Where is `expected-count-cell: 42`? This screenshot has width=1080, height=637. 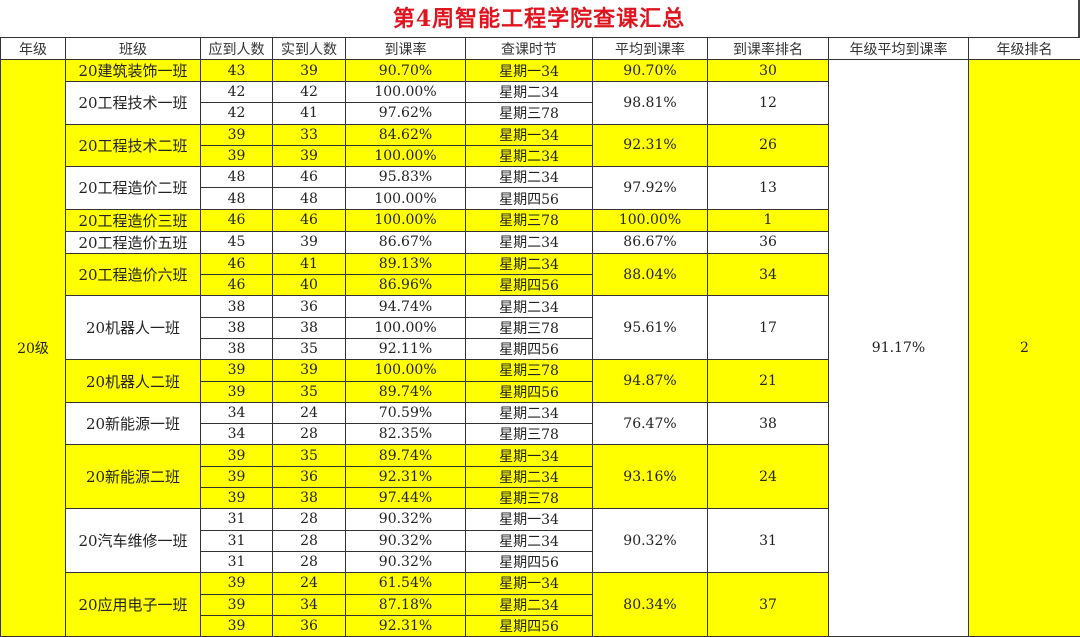
expected-count-cell: 42 is located at coordinates (237, 113).